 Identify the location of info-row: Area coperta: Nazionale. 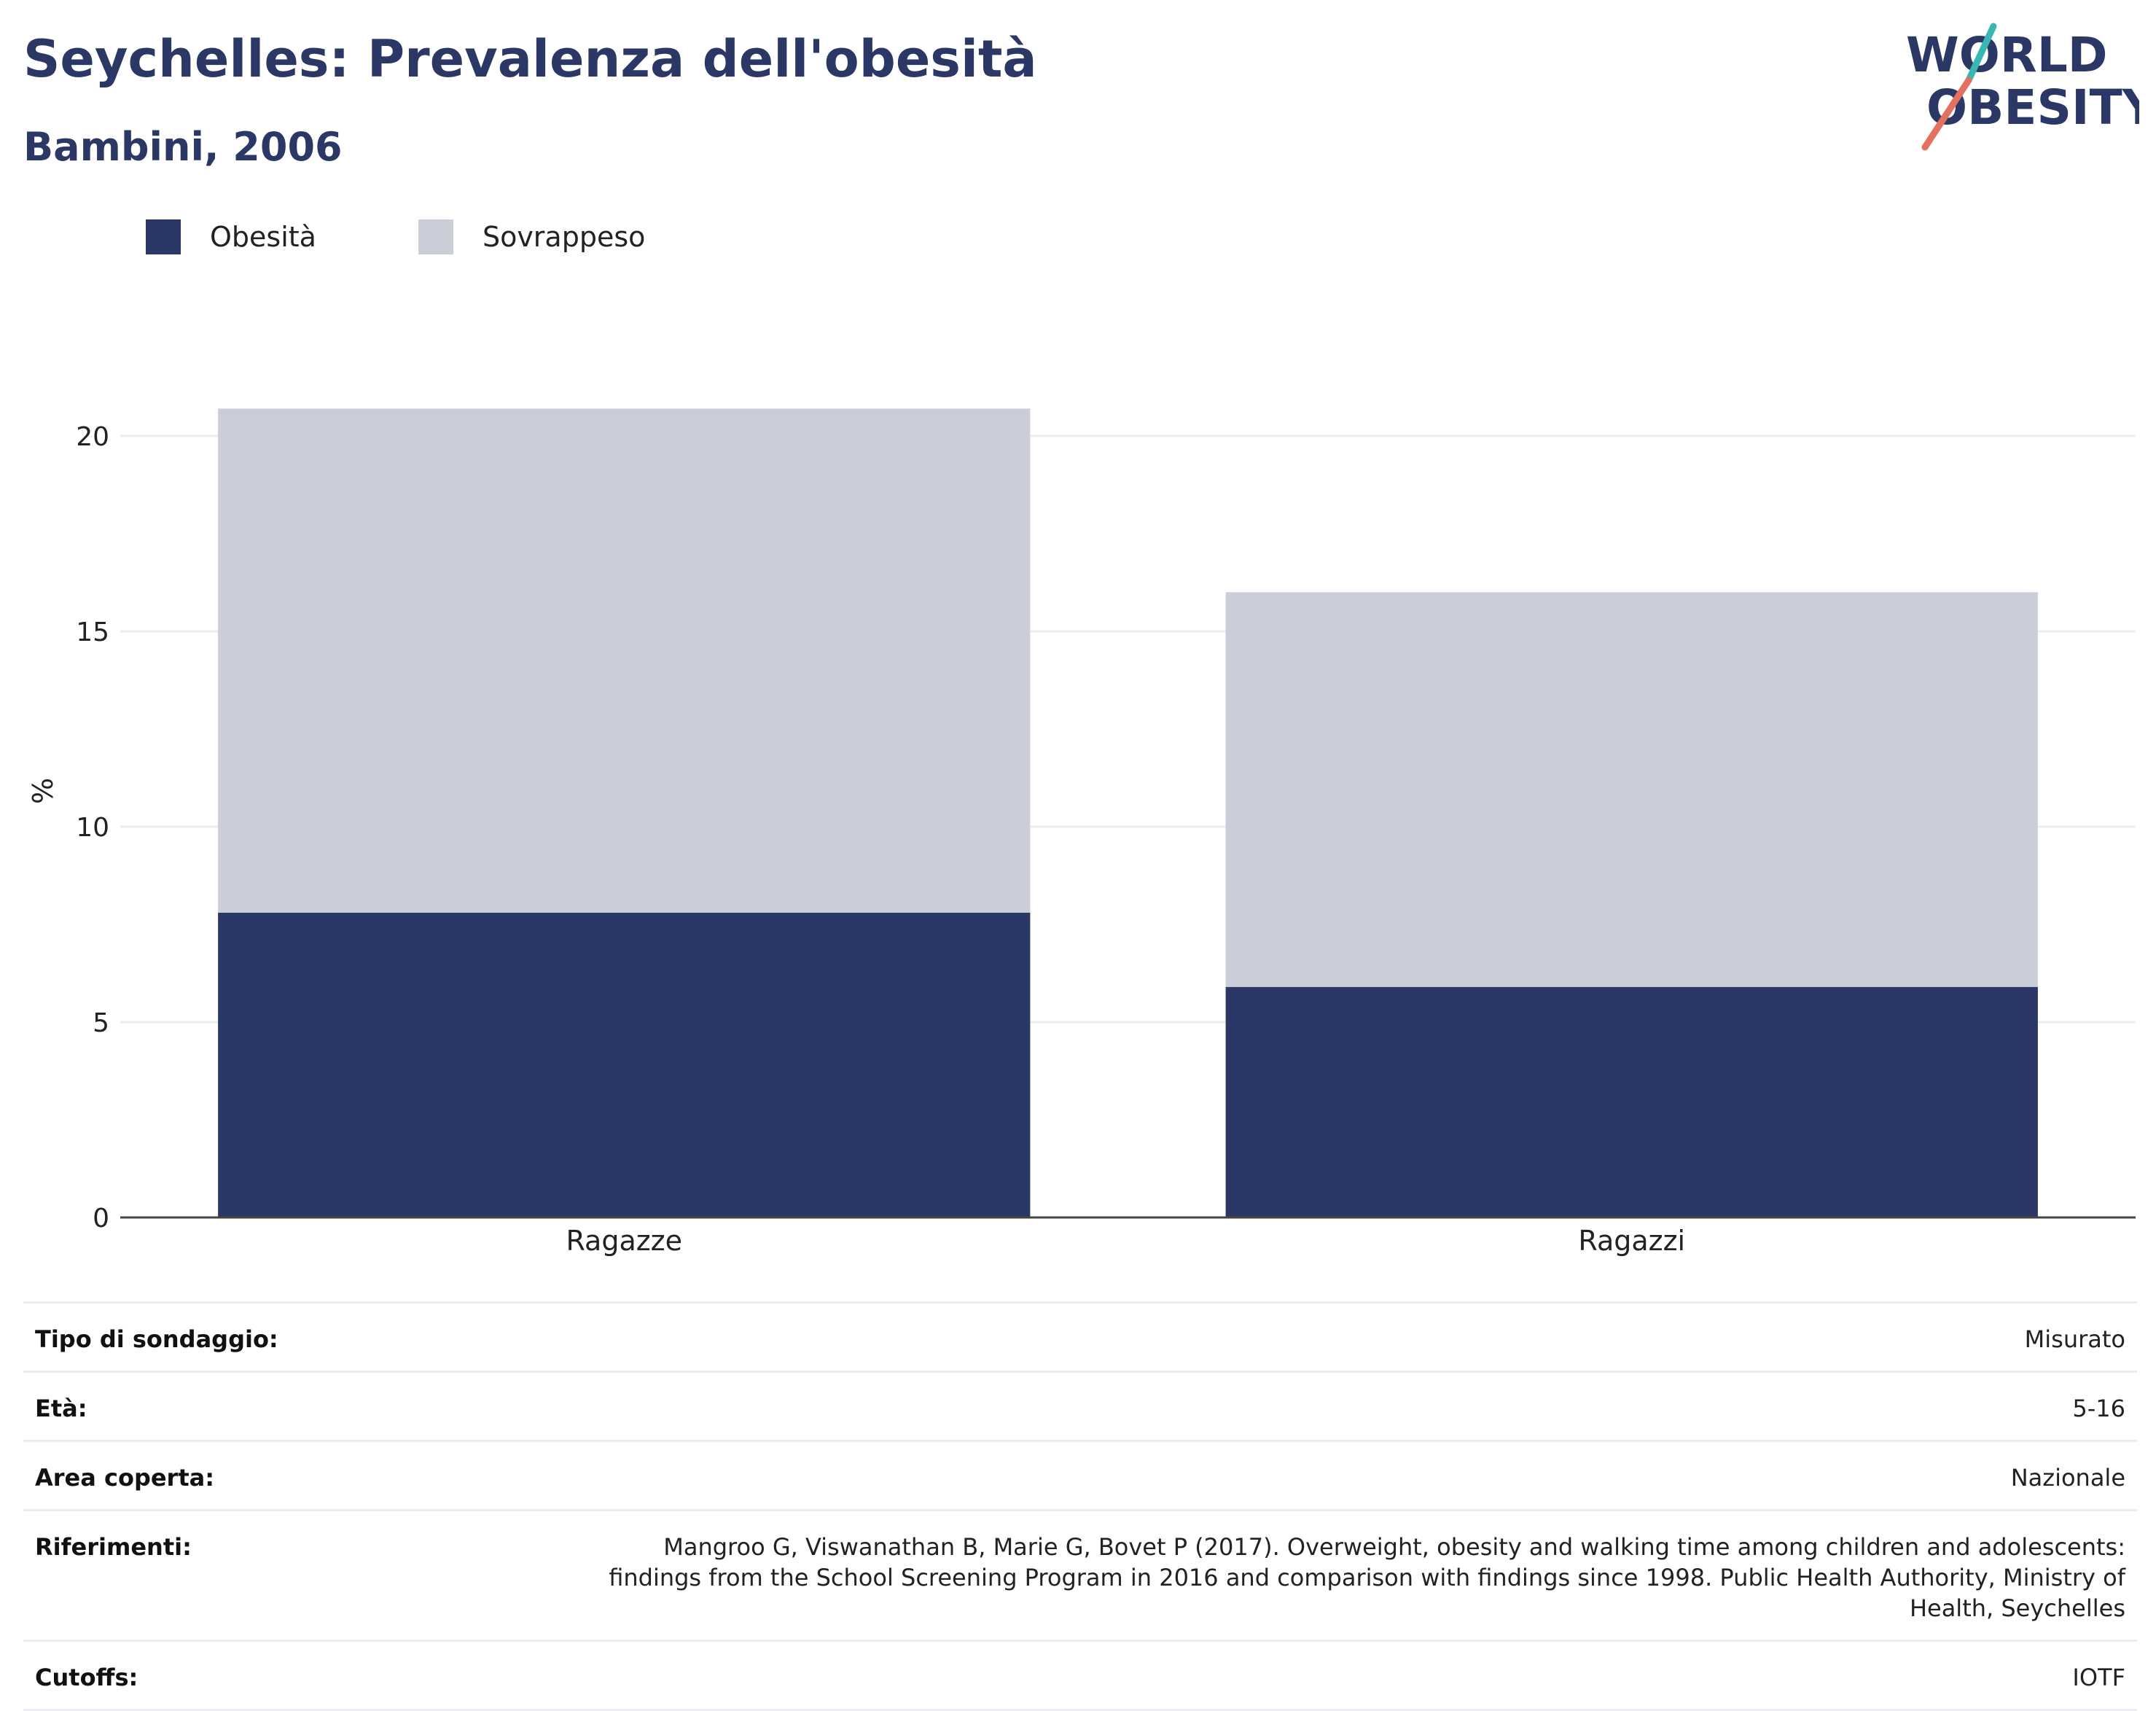
(1080, 1474).